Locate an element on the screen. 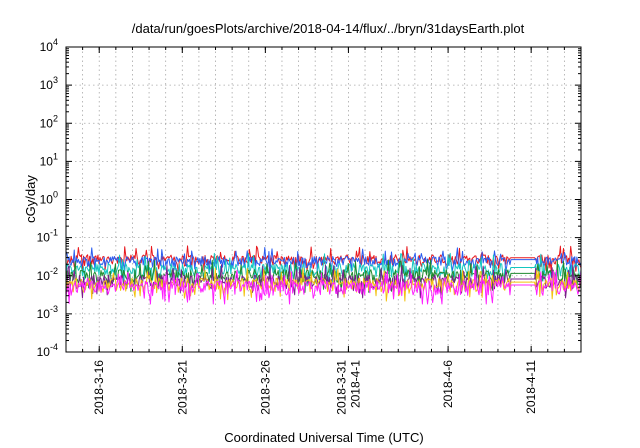 The height and width of the screenshot is (448, 640). x-axis-label: Coordinated Universal Time (UTC) is located at coordinates (323, 437).